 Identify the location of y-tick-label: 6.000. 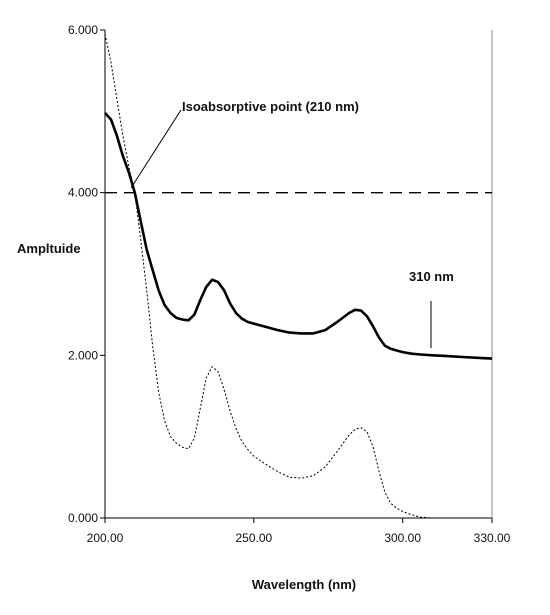
(83, 30).